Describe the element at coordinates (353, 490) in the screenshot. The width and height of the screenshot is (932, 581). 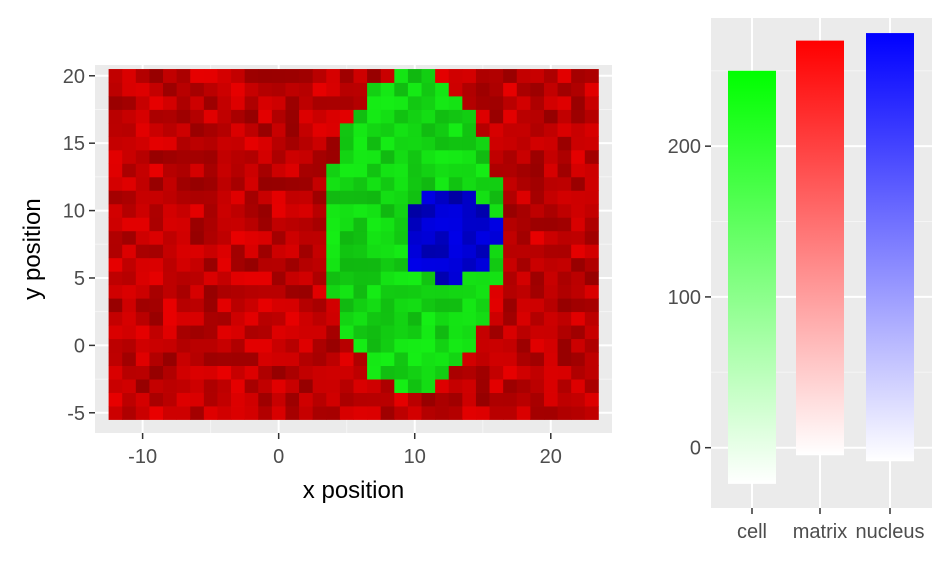
I see `x-axis-title: x position` at that location.